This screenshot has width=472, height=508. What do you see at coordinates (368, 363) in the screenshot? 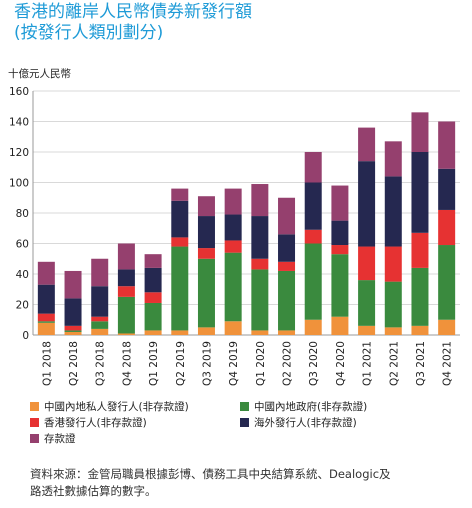
I see `x-tick-label-13: Q1 2021` at bounding box center [368, 363].